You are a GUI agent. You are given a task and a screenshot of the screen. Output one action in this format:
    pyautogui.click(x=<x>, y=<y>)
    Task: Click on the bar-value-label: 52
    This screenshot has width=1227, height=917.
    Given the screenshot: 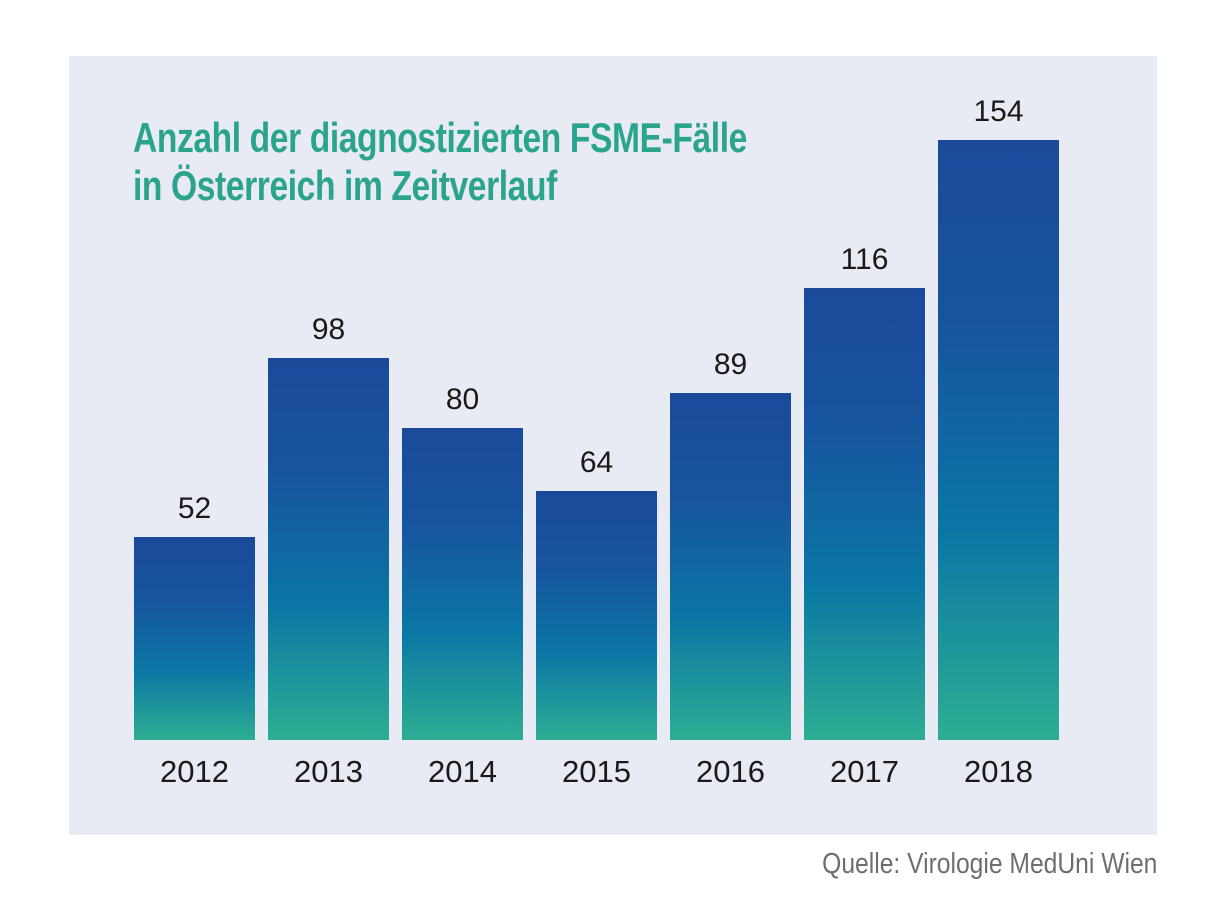 What is the action you would take?
    pyautogui.click(x=194, y=508)
    